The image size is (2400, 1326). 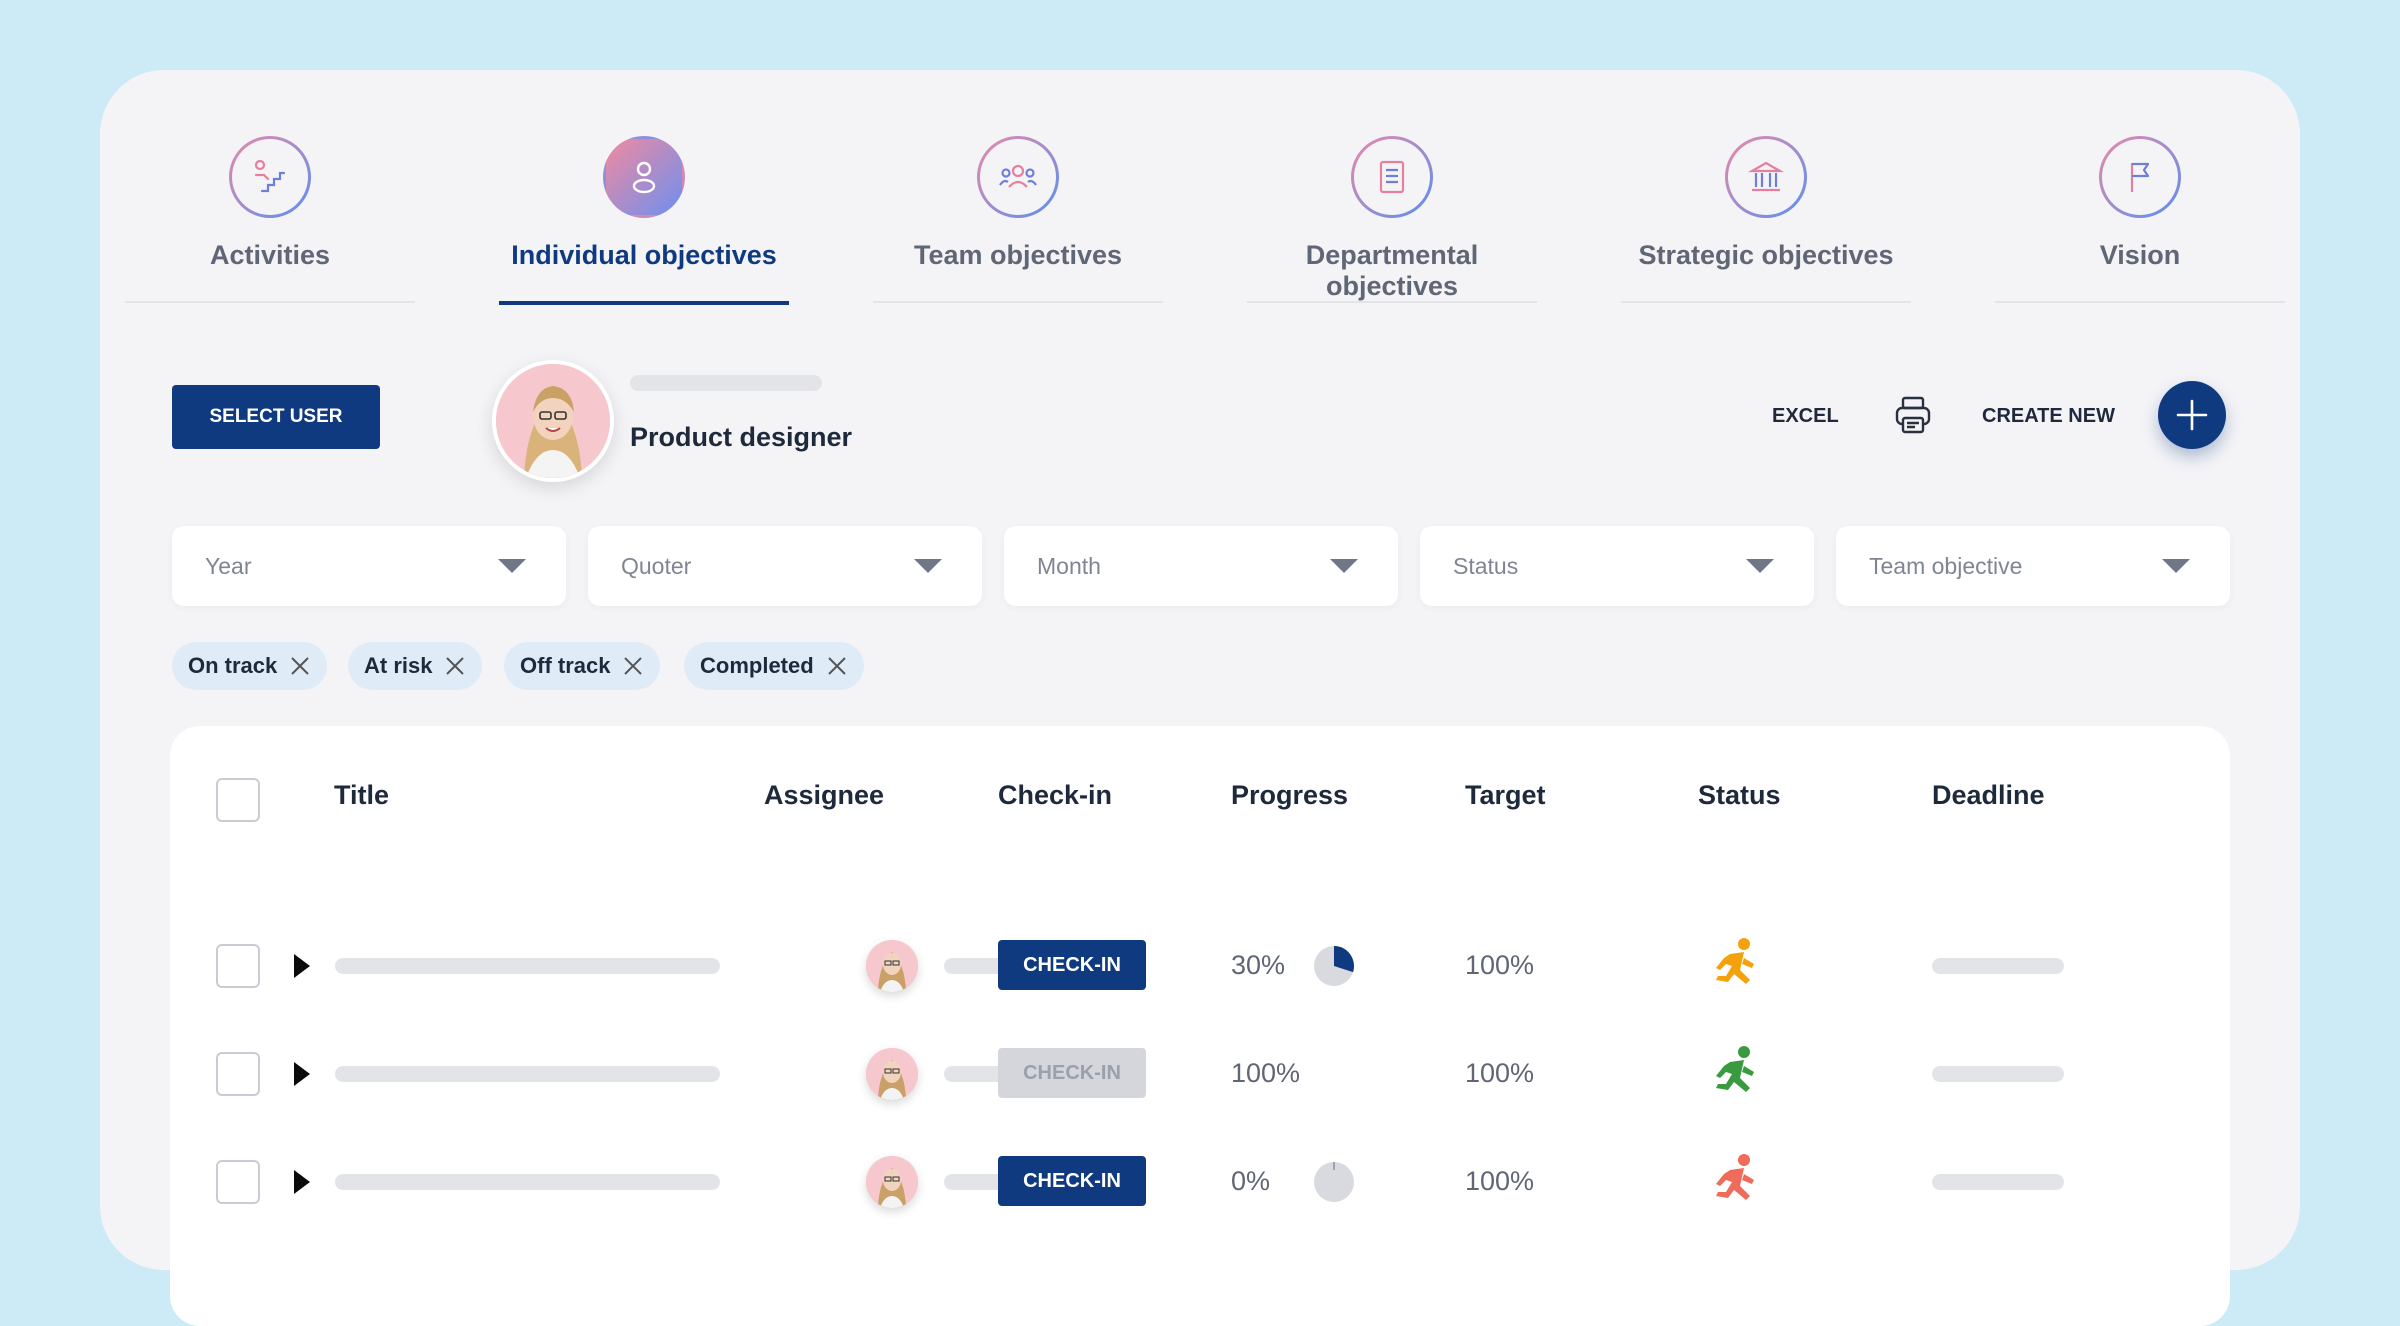 I want to click on column-header-title: Title, so click(x=362, y=795).